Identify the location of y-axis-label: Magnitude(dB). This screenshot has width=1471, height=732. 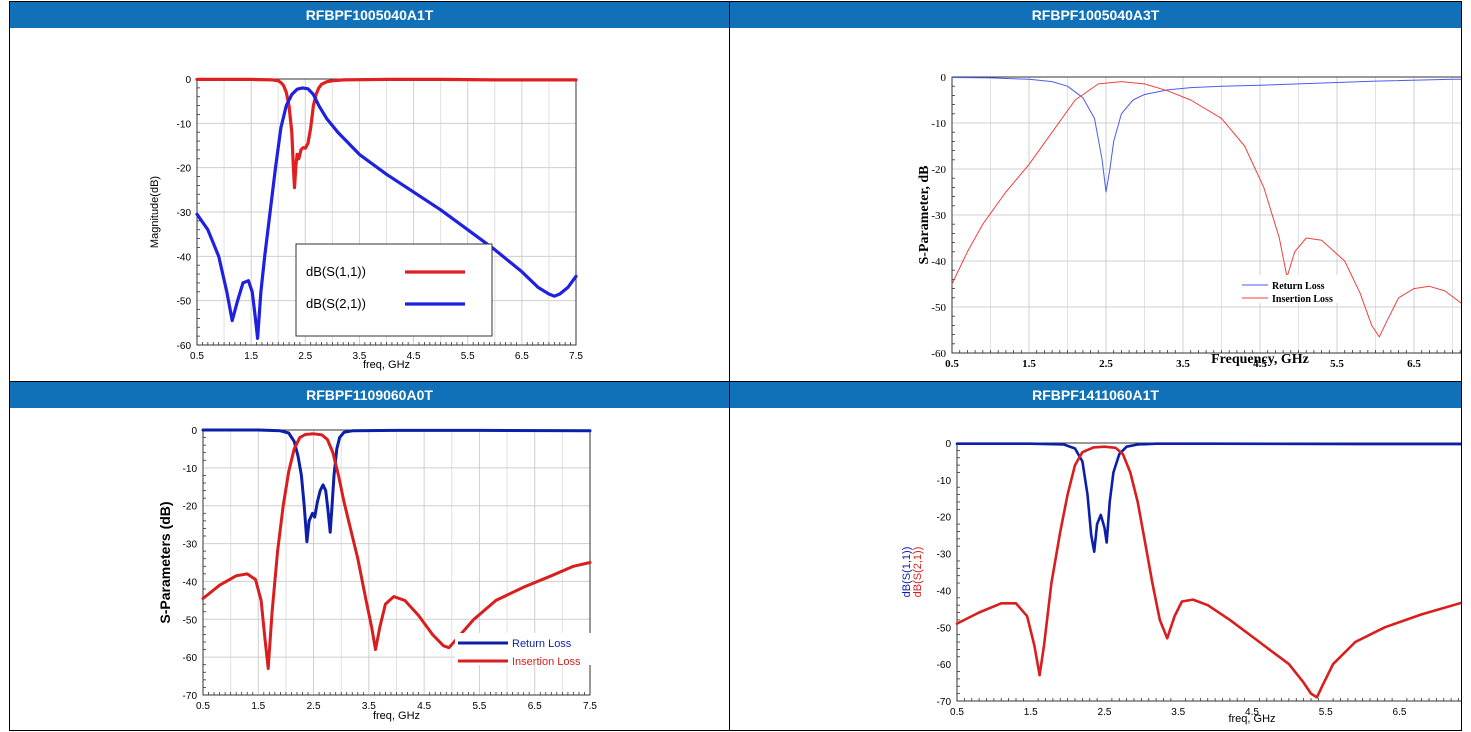
(155, 212).